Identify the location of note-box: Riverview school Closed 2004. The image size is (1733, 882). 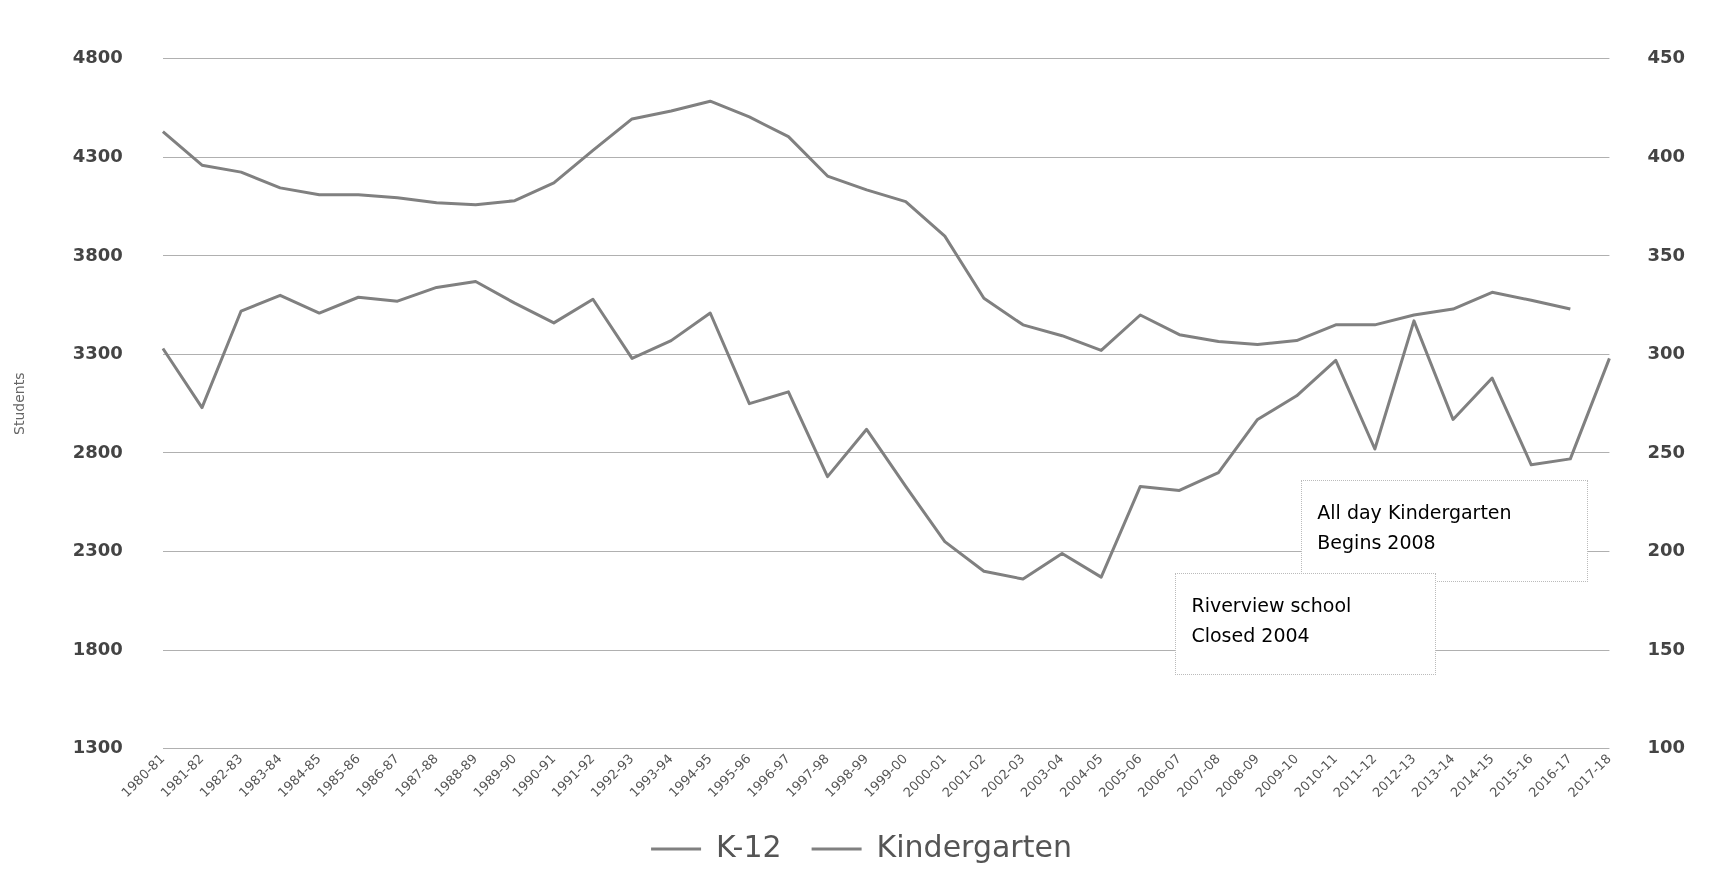
(1305, 623).